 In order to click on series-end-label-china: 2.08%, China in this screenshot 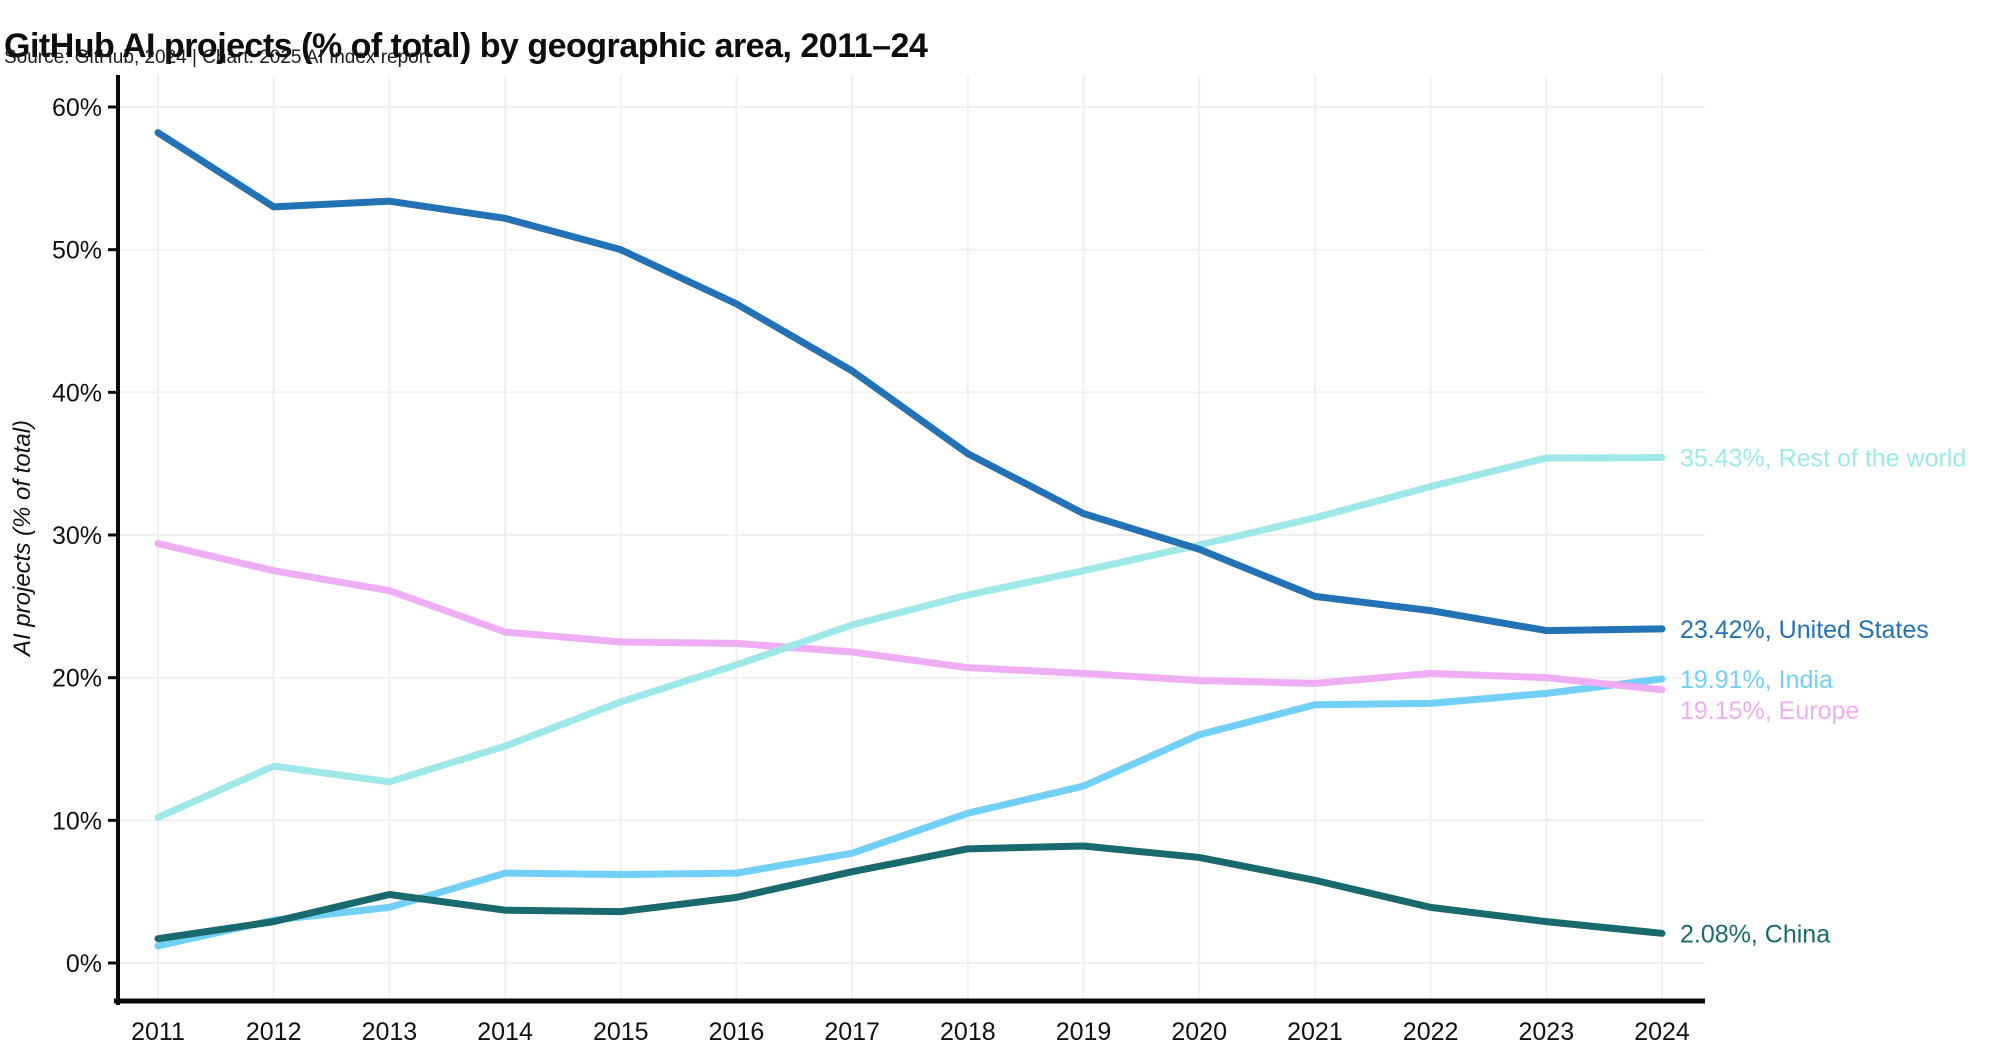, I will do `click(1755, 934)`.